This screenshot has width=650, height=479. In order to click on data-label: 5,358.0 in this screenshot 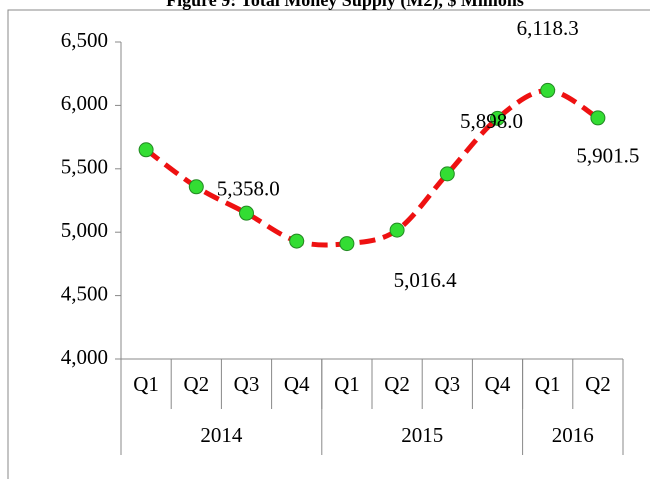, I will do `click(248, 189)`.